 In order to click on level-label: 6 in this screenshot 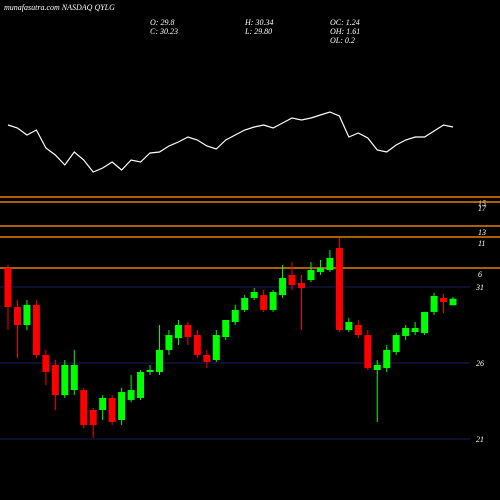, I will do `click(480, 274)`.